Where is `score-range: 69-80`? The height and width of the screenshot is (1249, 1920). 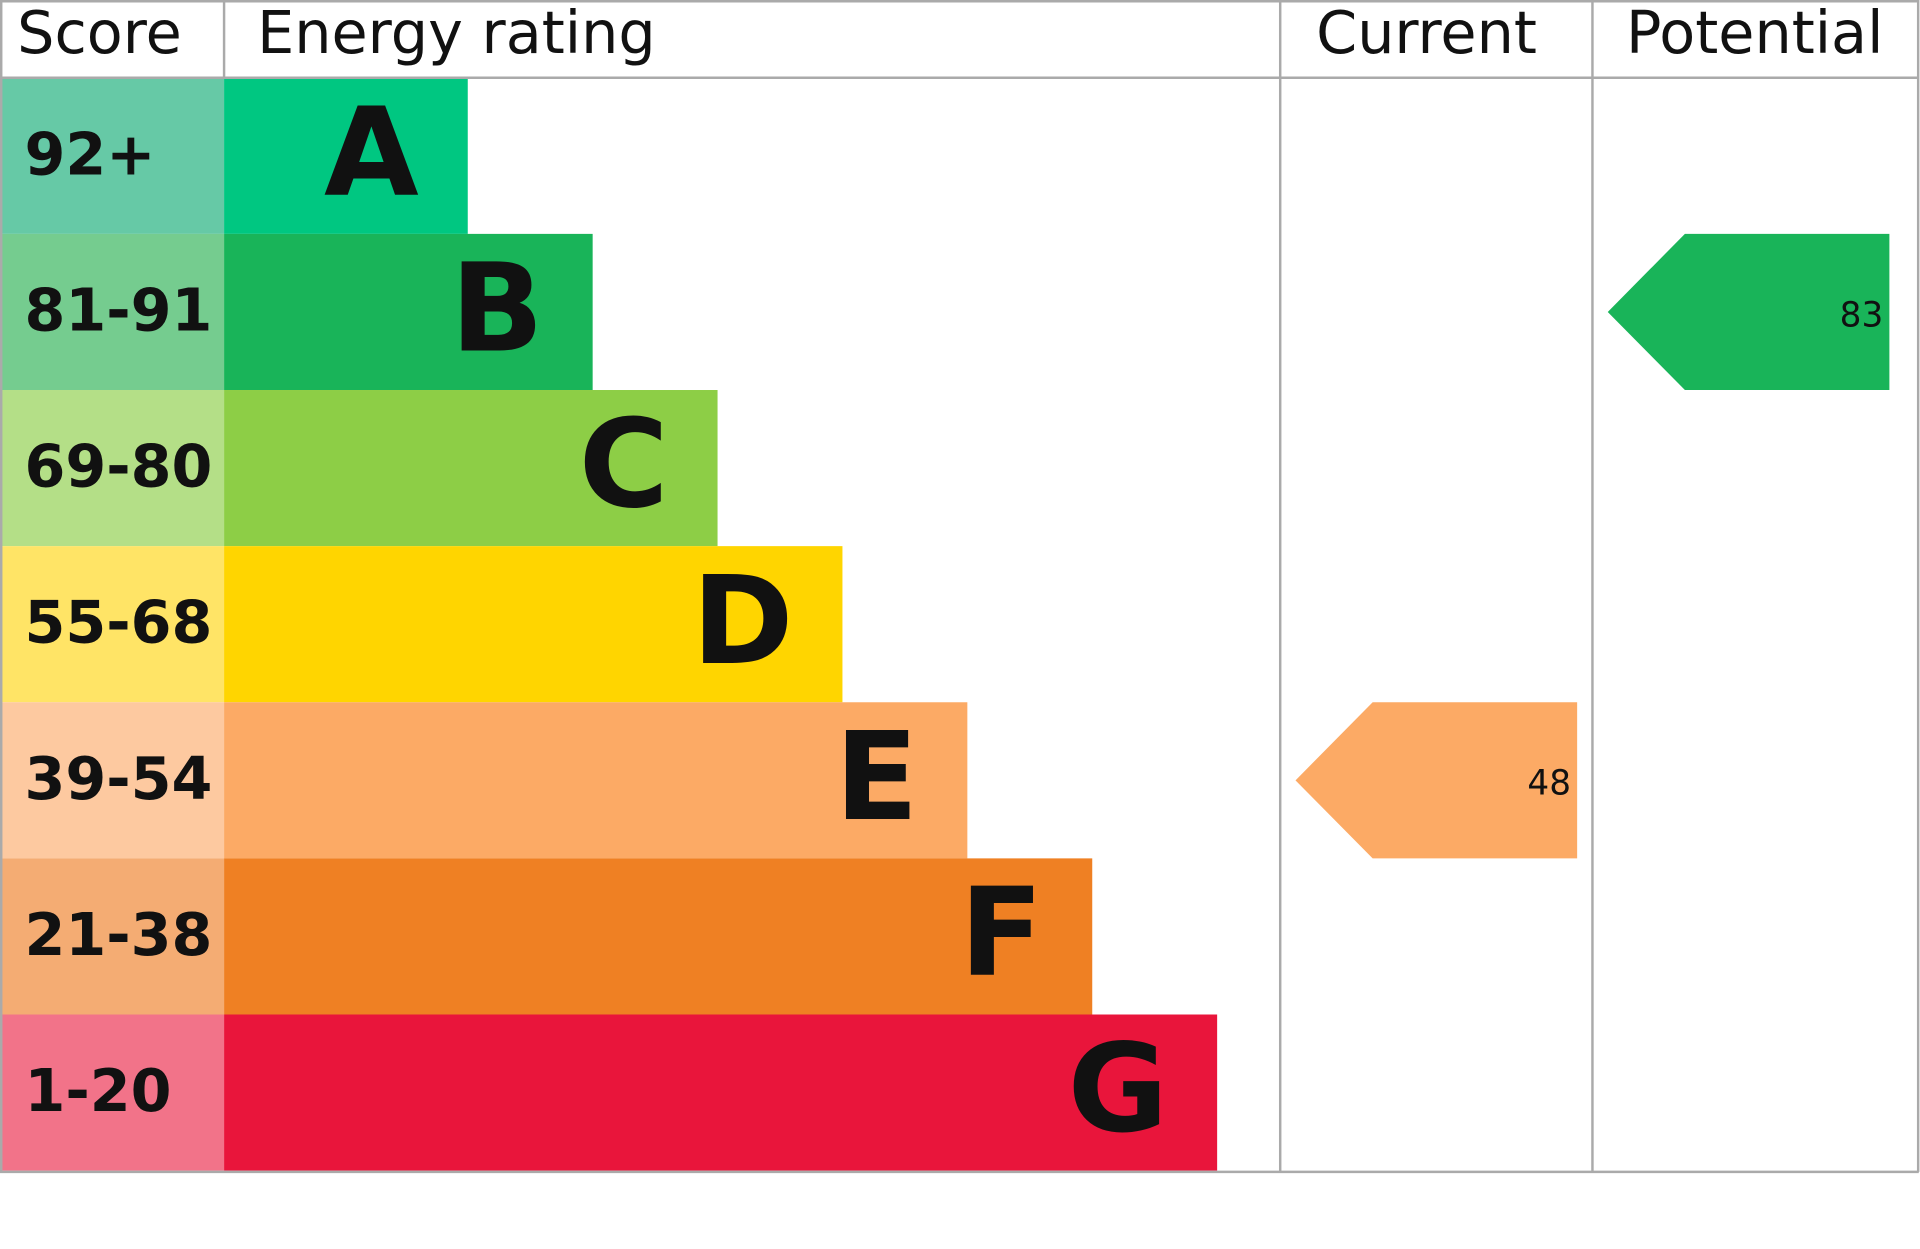
score-range: 69-80 is located at coordinates (118, 466).